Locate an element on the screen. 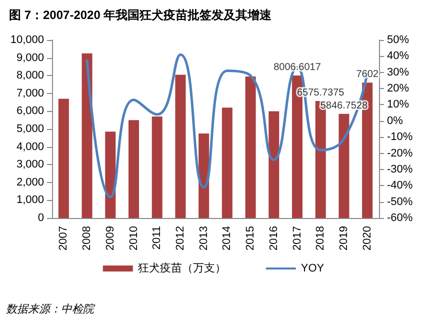  chart-title: 图 7：2007-2020 年我国狂犬疫苗批签发及其增速 is located at coordinates (141, 15).